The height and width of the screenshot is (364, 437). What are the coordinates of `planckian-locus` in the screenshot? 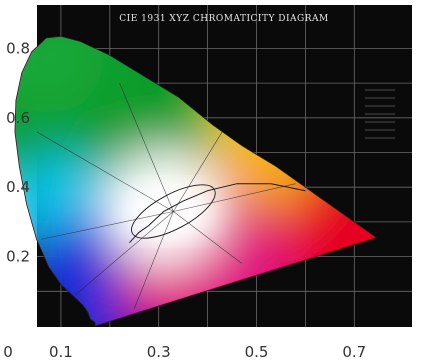 It's located at (217, 213).